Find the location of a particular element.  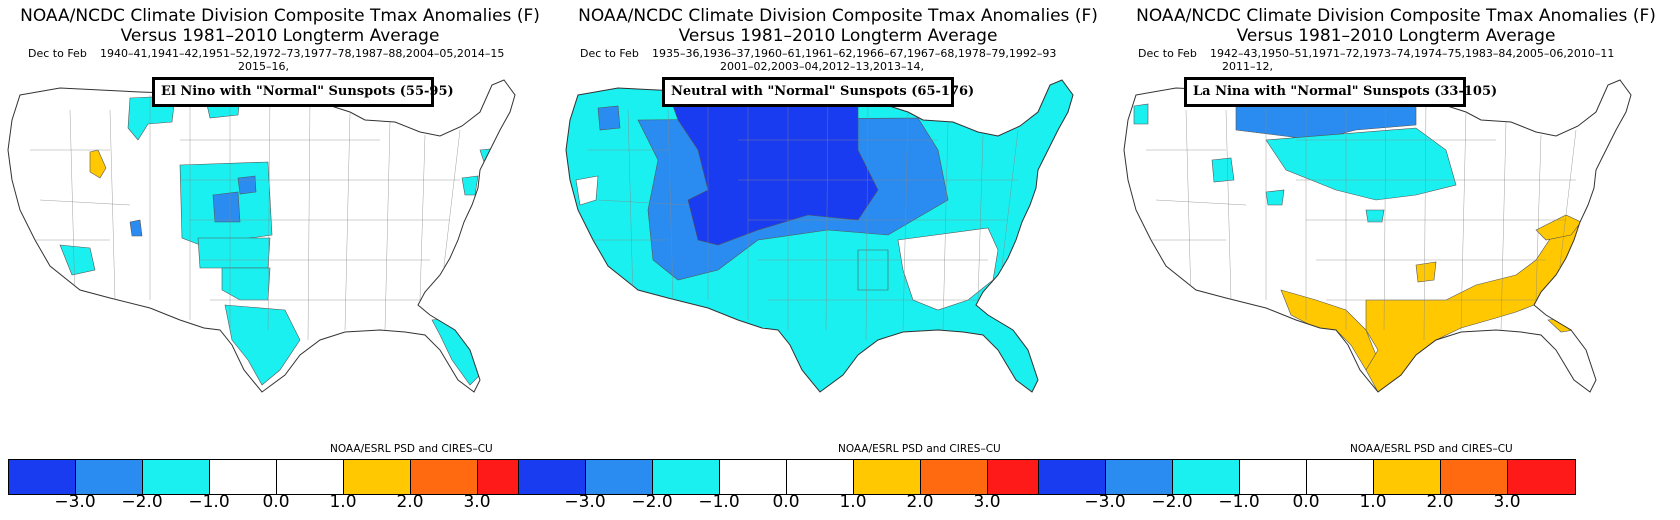

years-line-2: 2011–12, is located at coordinates (1247, 66).